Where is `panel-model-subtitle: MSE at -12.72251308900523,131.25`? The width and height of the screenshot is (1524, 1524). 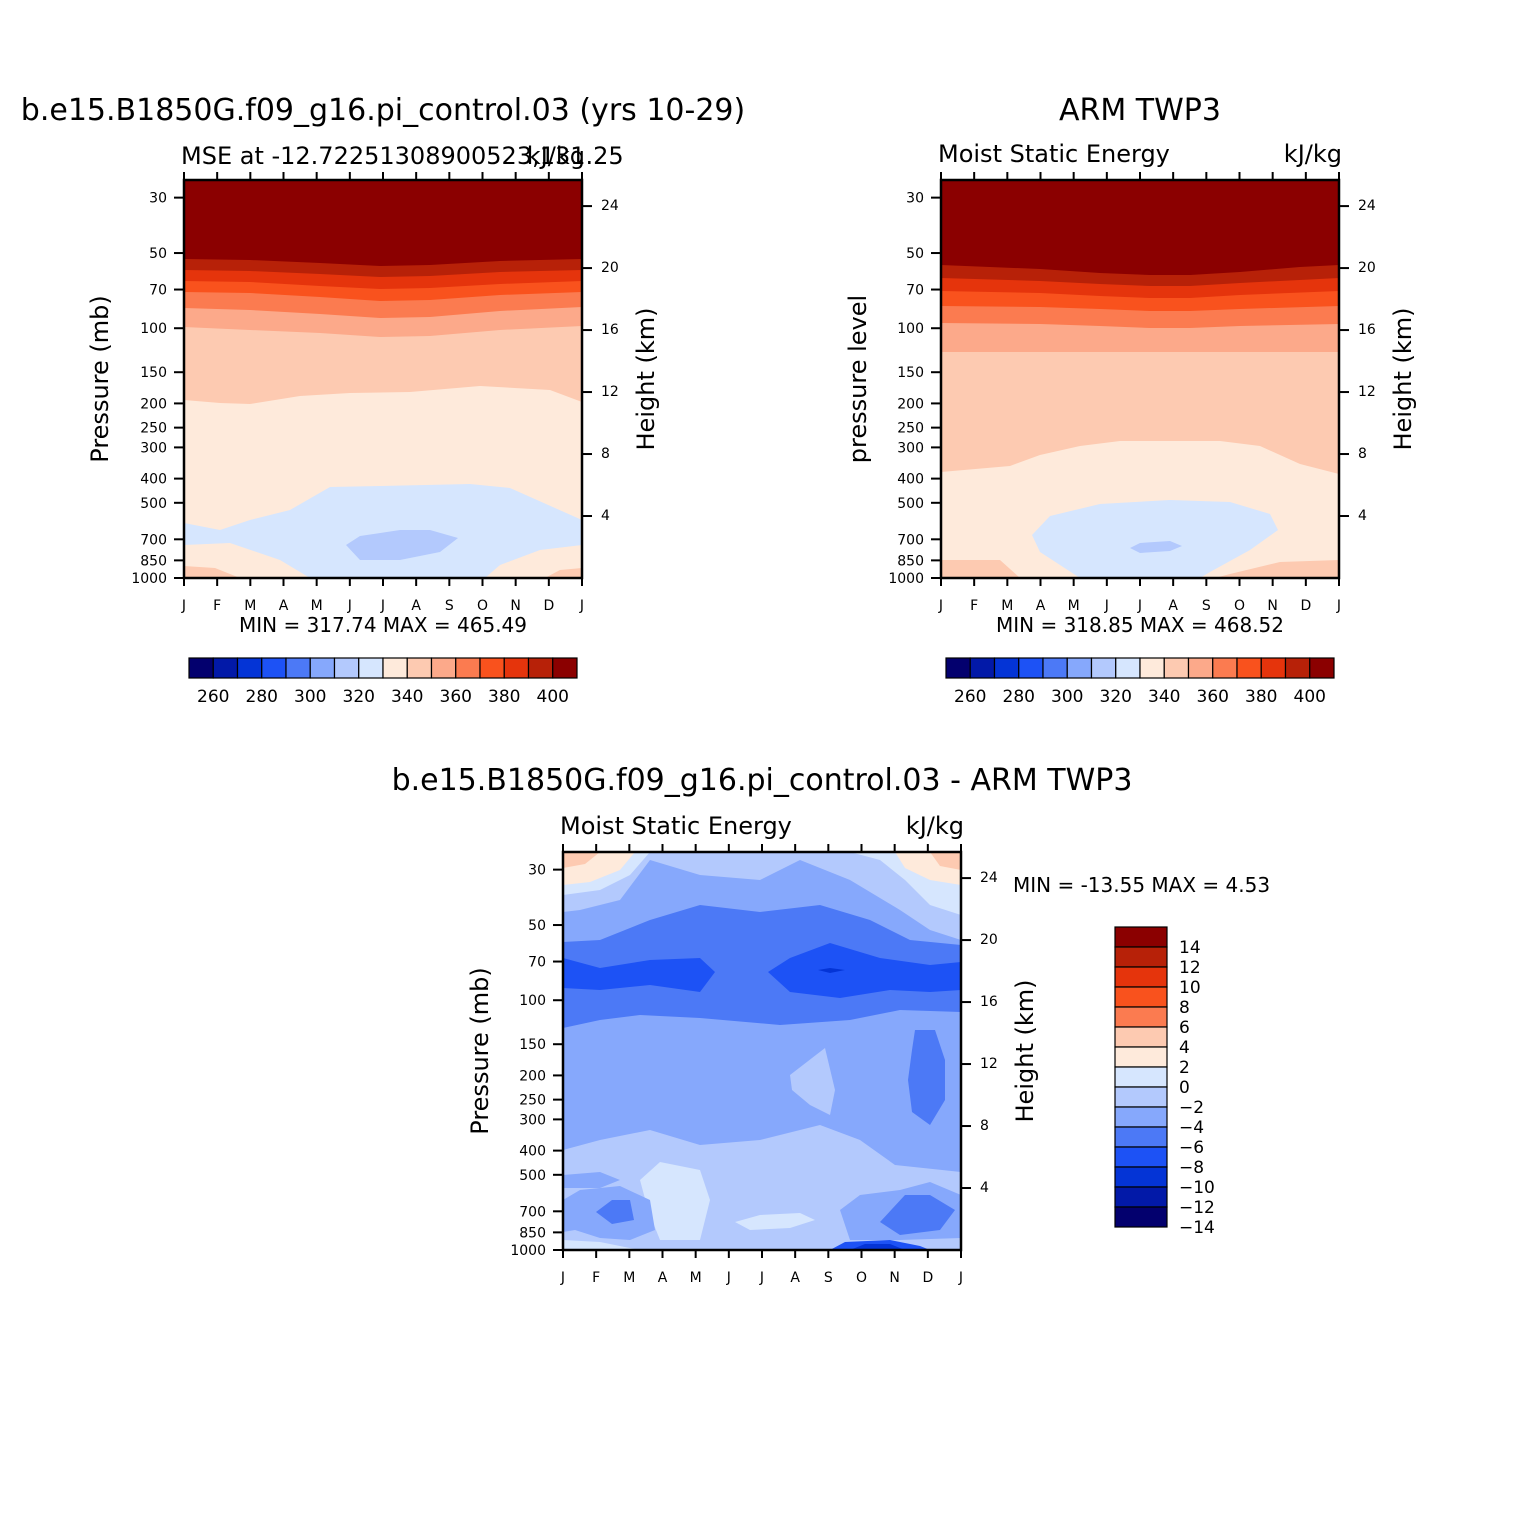
panel-model-subtitle: MSE at -12.72251308900523,131.25 is located at coordinates (402, 156).